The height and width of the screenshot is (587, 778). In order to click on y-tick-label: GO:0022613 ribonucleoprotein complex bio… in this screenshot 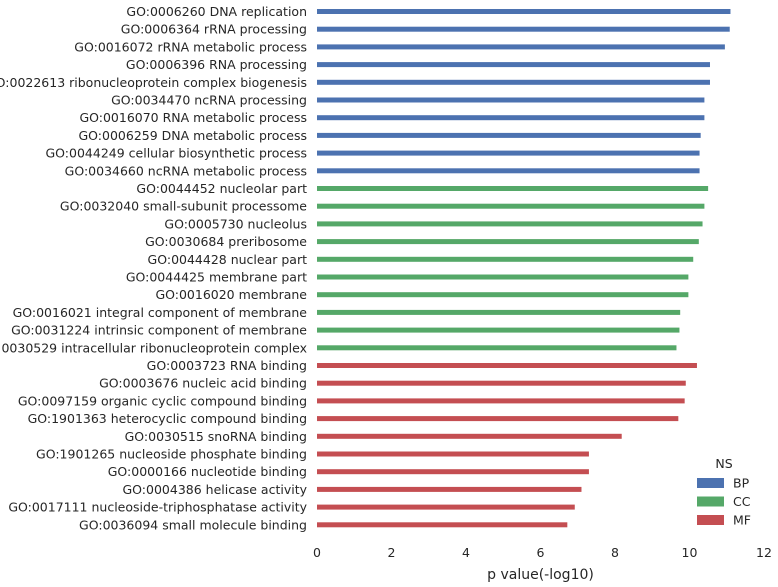, I will do `click(153, 82)`.